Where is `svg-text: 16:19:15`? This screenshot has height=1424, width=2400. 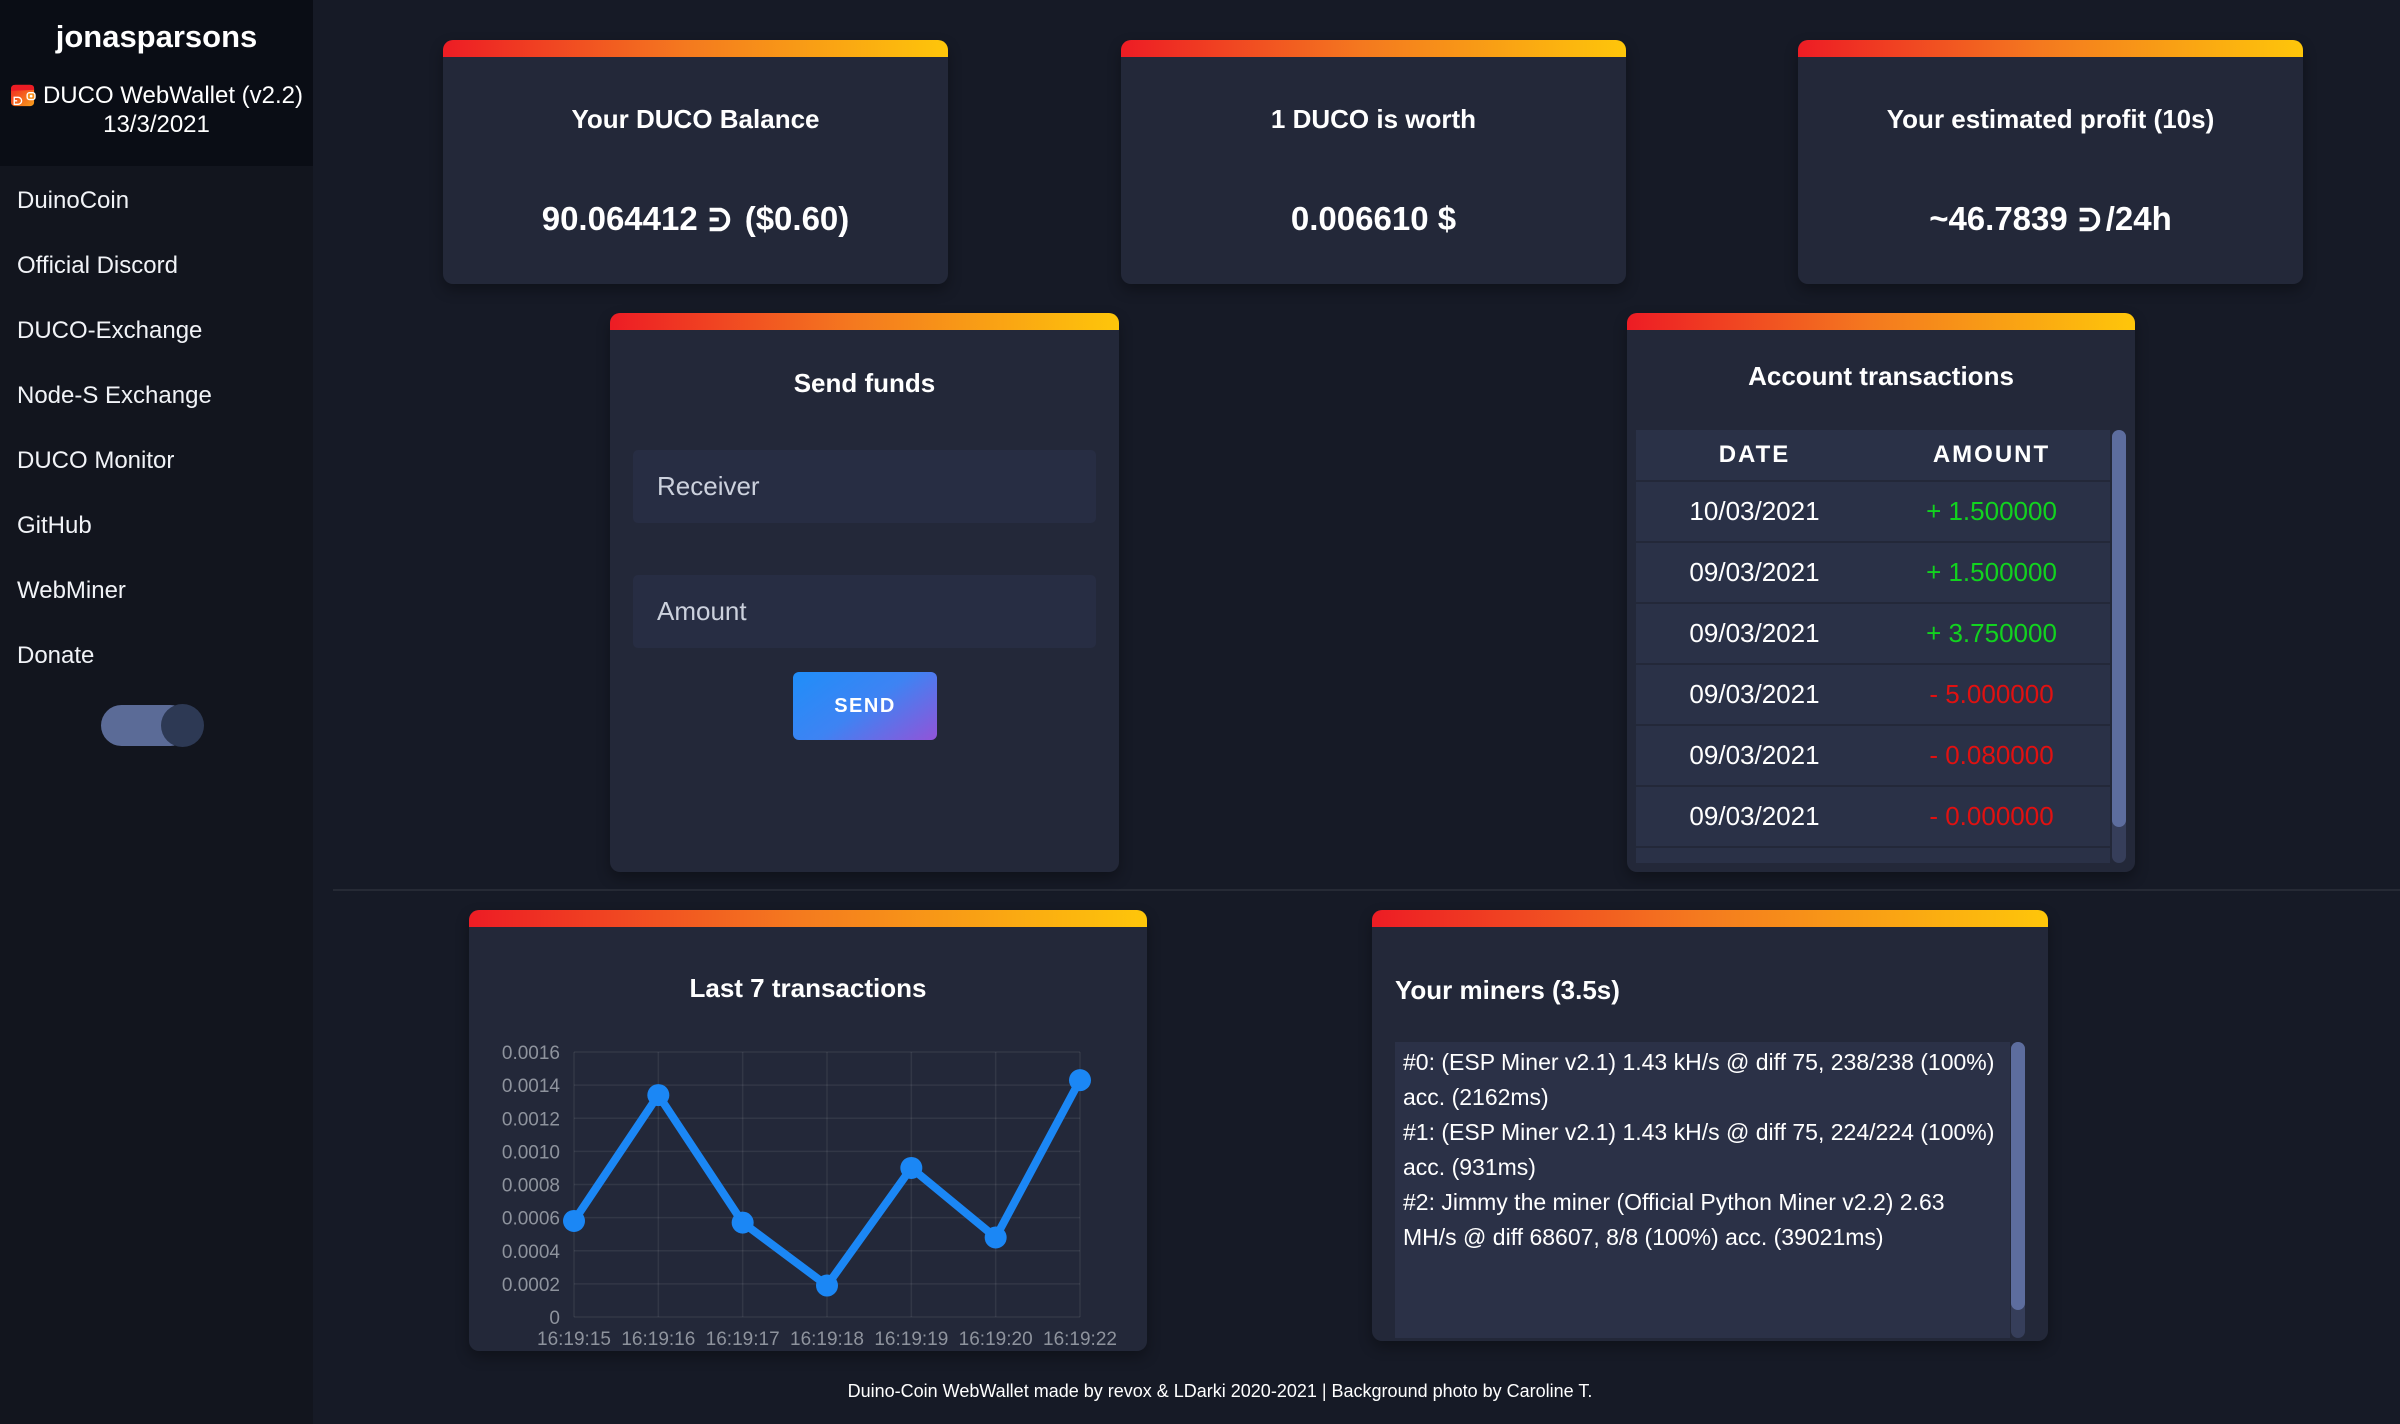
svg-text: 16:19:15 is located at coordinates (574, 1339).